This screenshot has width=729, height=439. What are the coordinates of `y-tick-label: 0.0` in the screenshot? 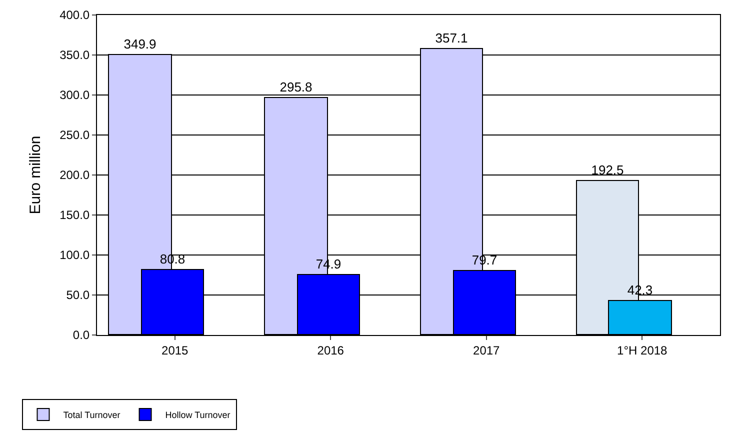 It's located at (81, 335).